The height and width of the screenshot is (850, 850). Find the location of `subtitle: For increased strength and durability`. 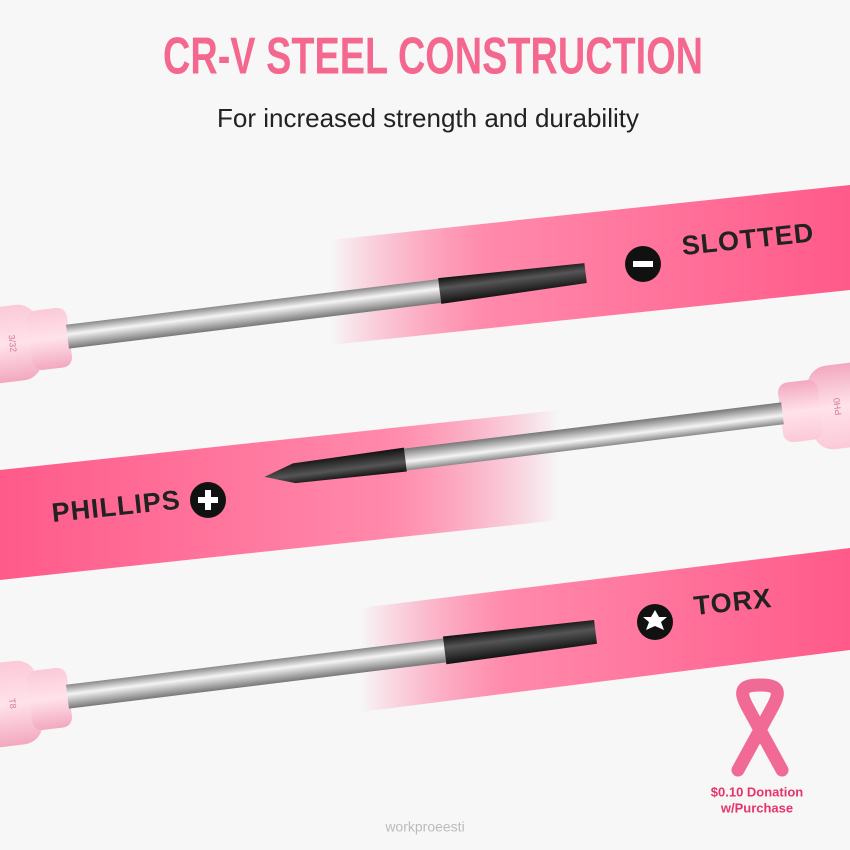

subtitle: For increased strength and durability is located at coordinates (428, 118).